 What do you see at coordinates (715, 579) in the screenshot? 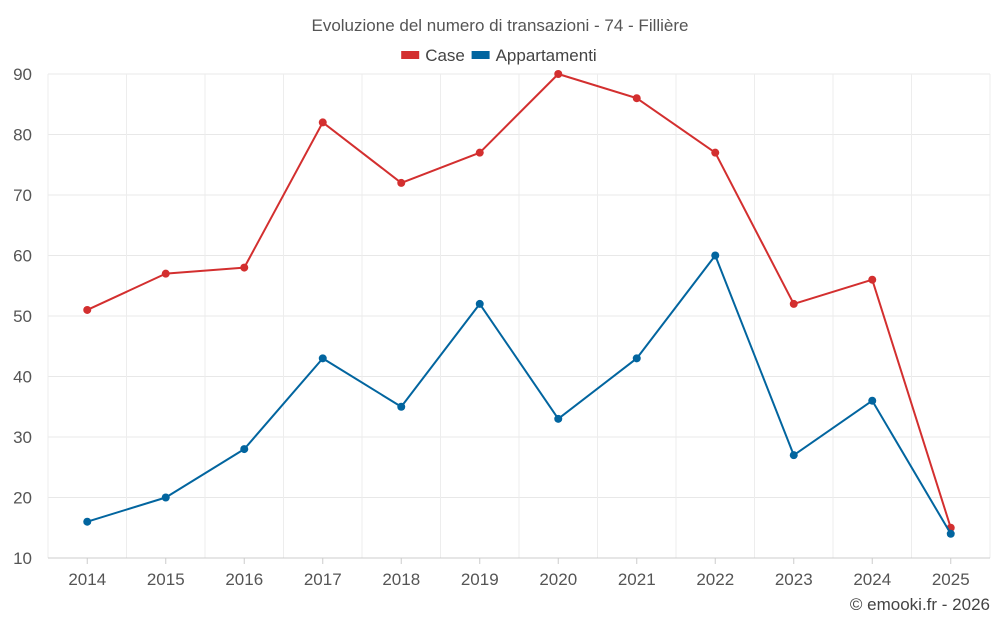
I see `x-tick-label: 2022` at bounding box center [715, 579].